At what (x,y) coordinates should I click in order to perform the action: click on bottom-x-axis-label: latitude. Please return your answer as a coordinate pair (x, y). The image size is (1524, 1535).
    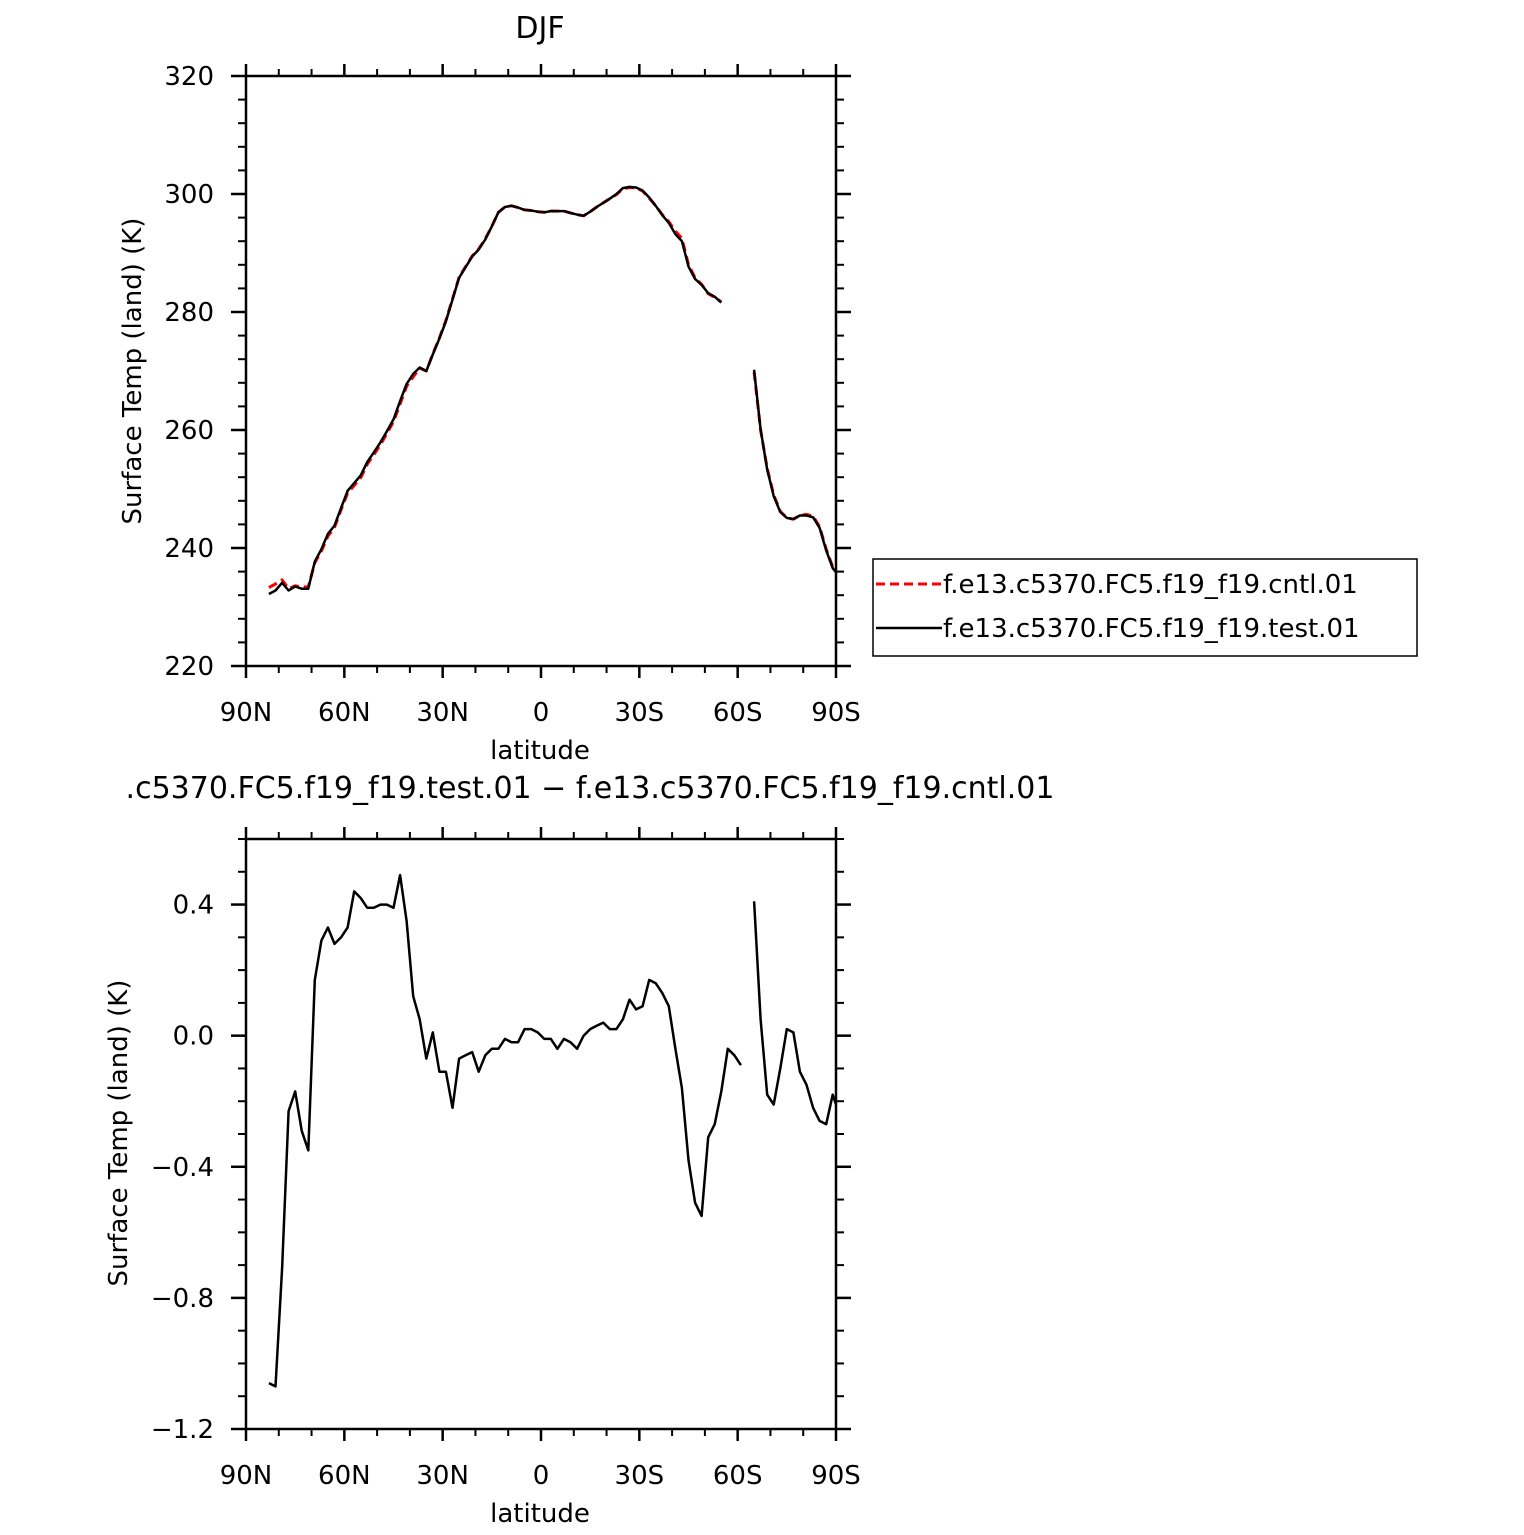
    Looking at the image, I should click on (540, 1514).